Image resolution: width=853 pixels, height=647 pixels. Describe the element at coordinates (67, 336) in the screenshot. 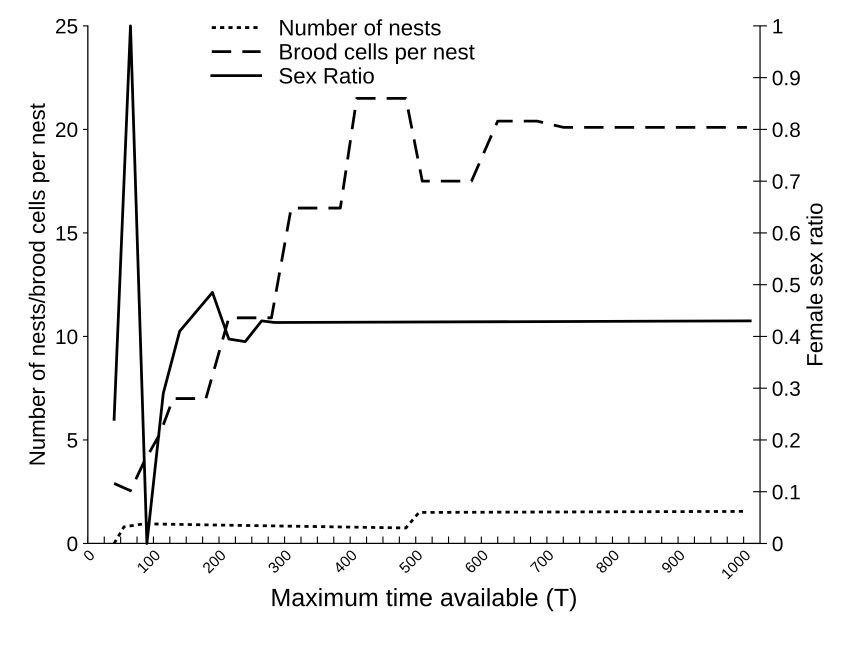

I see `y-tick-label: 10` at that location.